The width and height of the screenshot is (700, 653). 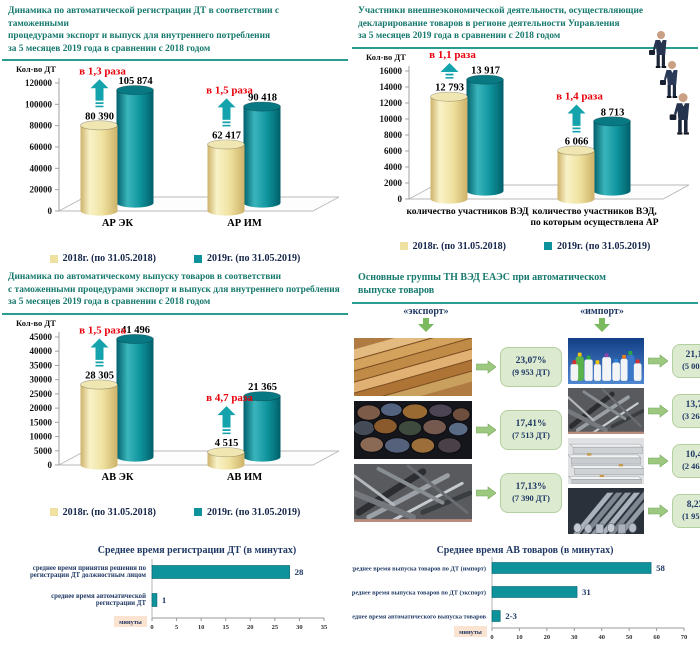 What do you see at coordinates (525, 322) in the screenshot?
I see `goods-headers: «экспорт» «импорт»` at bounding box center [525, 322].